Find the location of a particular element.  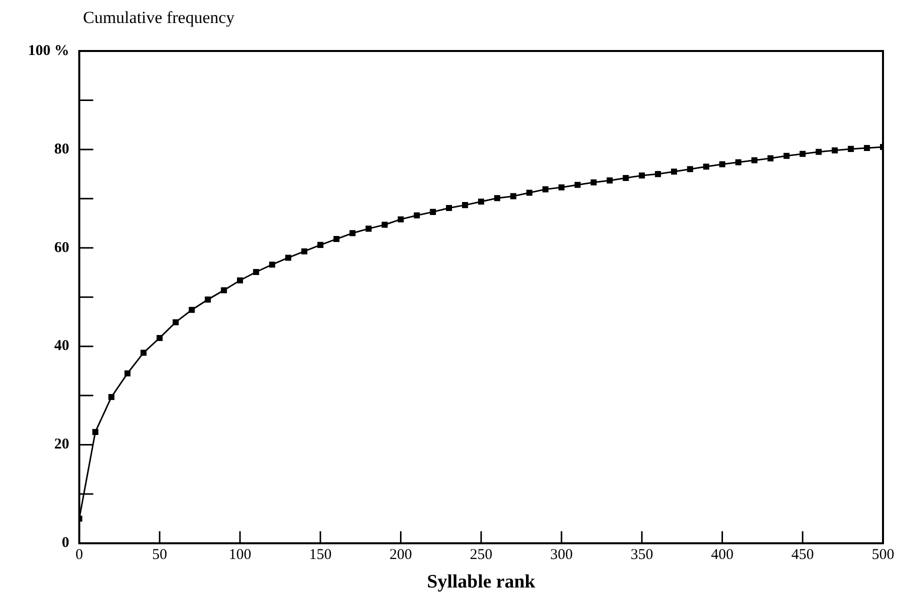

x-tick-label: 500 is located at coordinates (883, 555).